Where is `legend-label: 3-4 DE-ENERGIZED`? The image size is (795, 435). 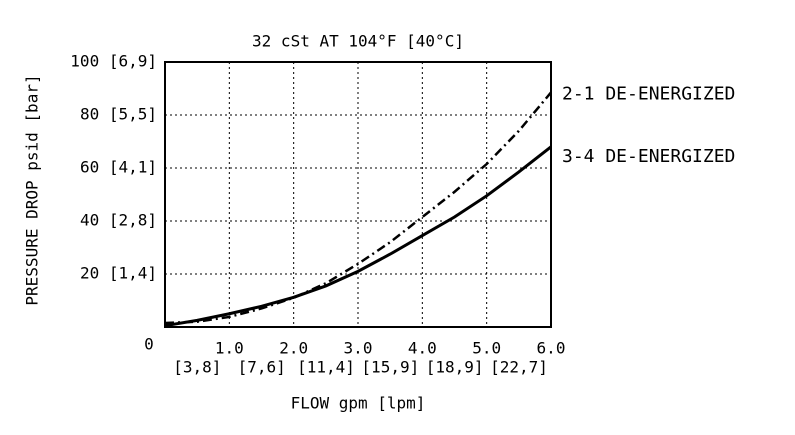
legend-label: 3-4 DE-ENERGIZED is located at coordinates (648, 156).